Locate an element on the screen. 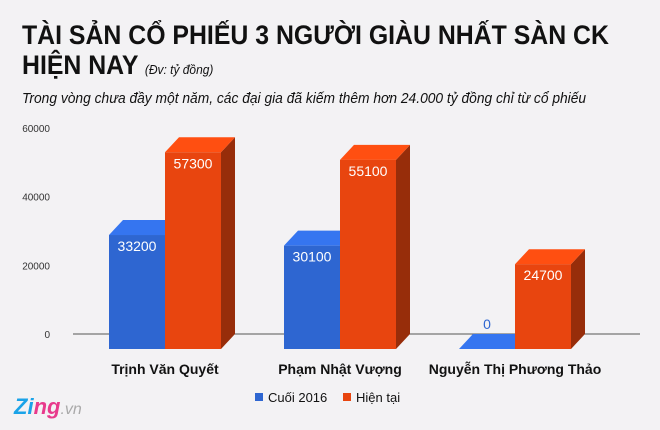 Image resolution: width=660 pixels, height=430 pixels. y-tick-label: 40000 is located at coordinates (36, 198).